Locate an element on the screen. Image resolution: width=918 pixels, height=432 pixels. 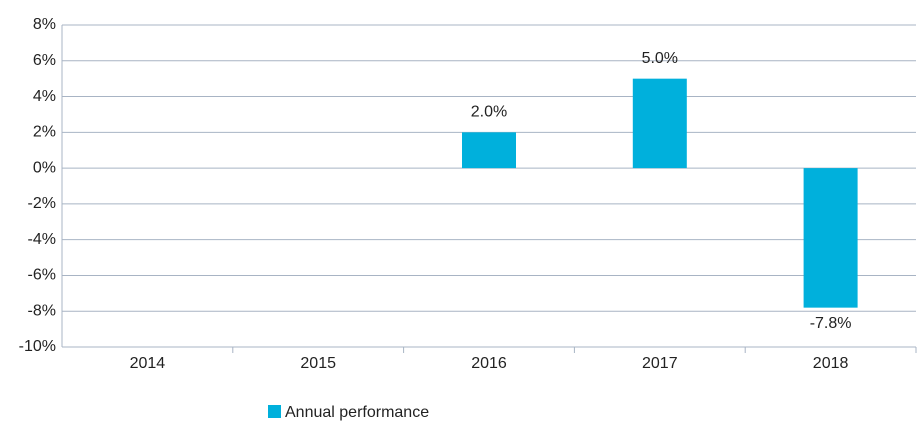
data-label: 5.0% is located at coordinates (660, 58).